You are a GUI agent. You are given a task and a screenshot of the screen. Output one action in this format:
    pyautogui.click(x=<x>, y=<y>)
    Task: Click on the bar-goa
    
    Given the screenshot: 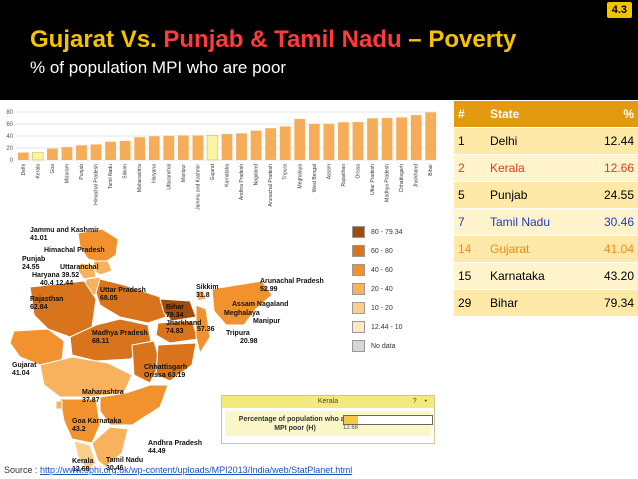 What is the action you would take?
    pyautogui.click(x=52, y=154)
    